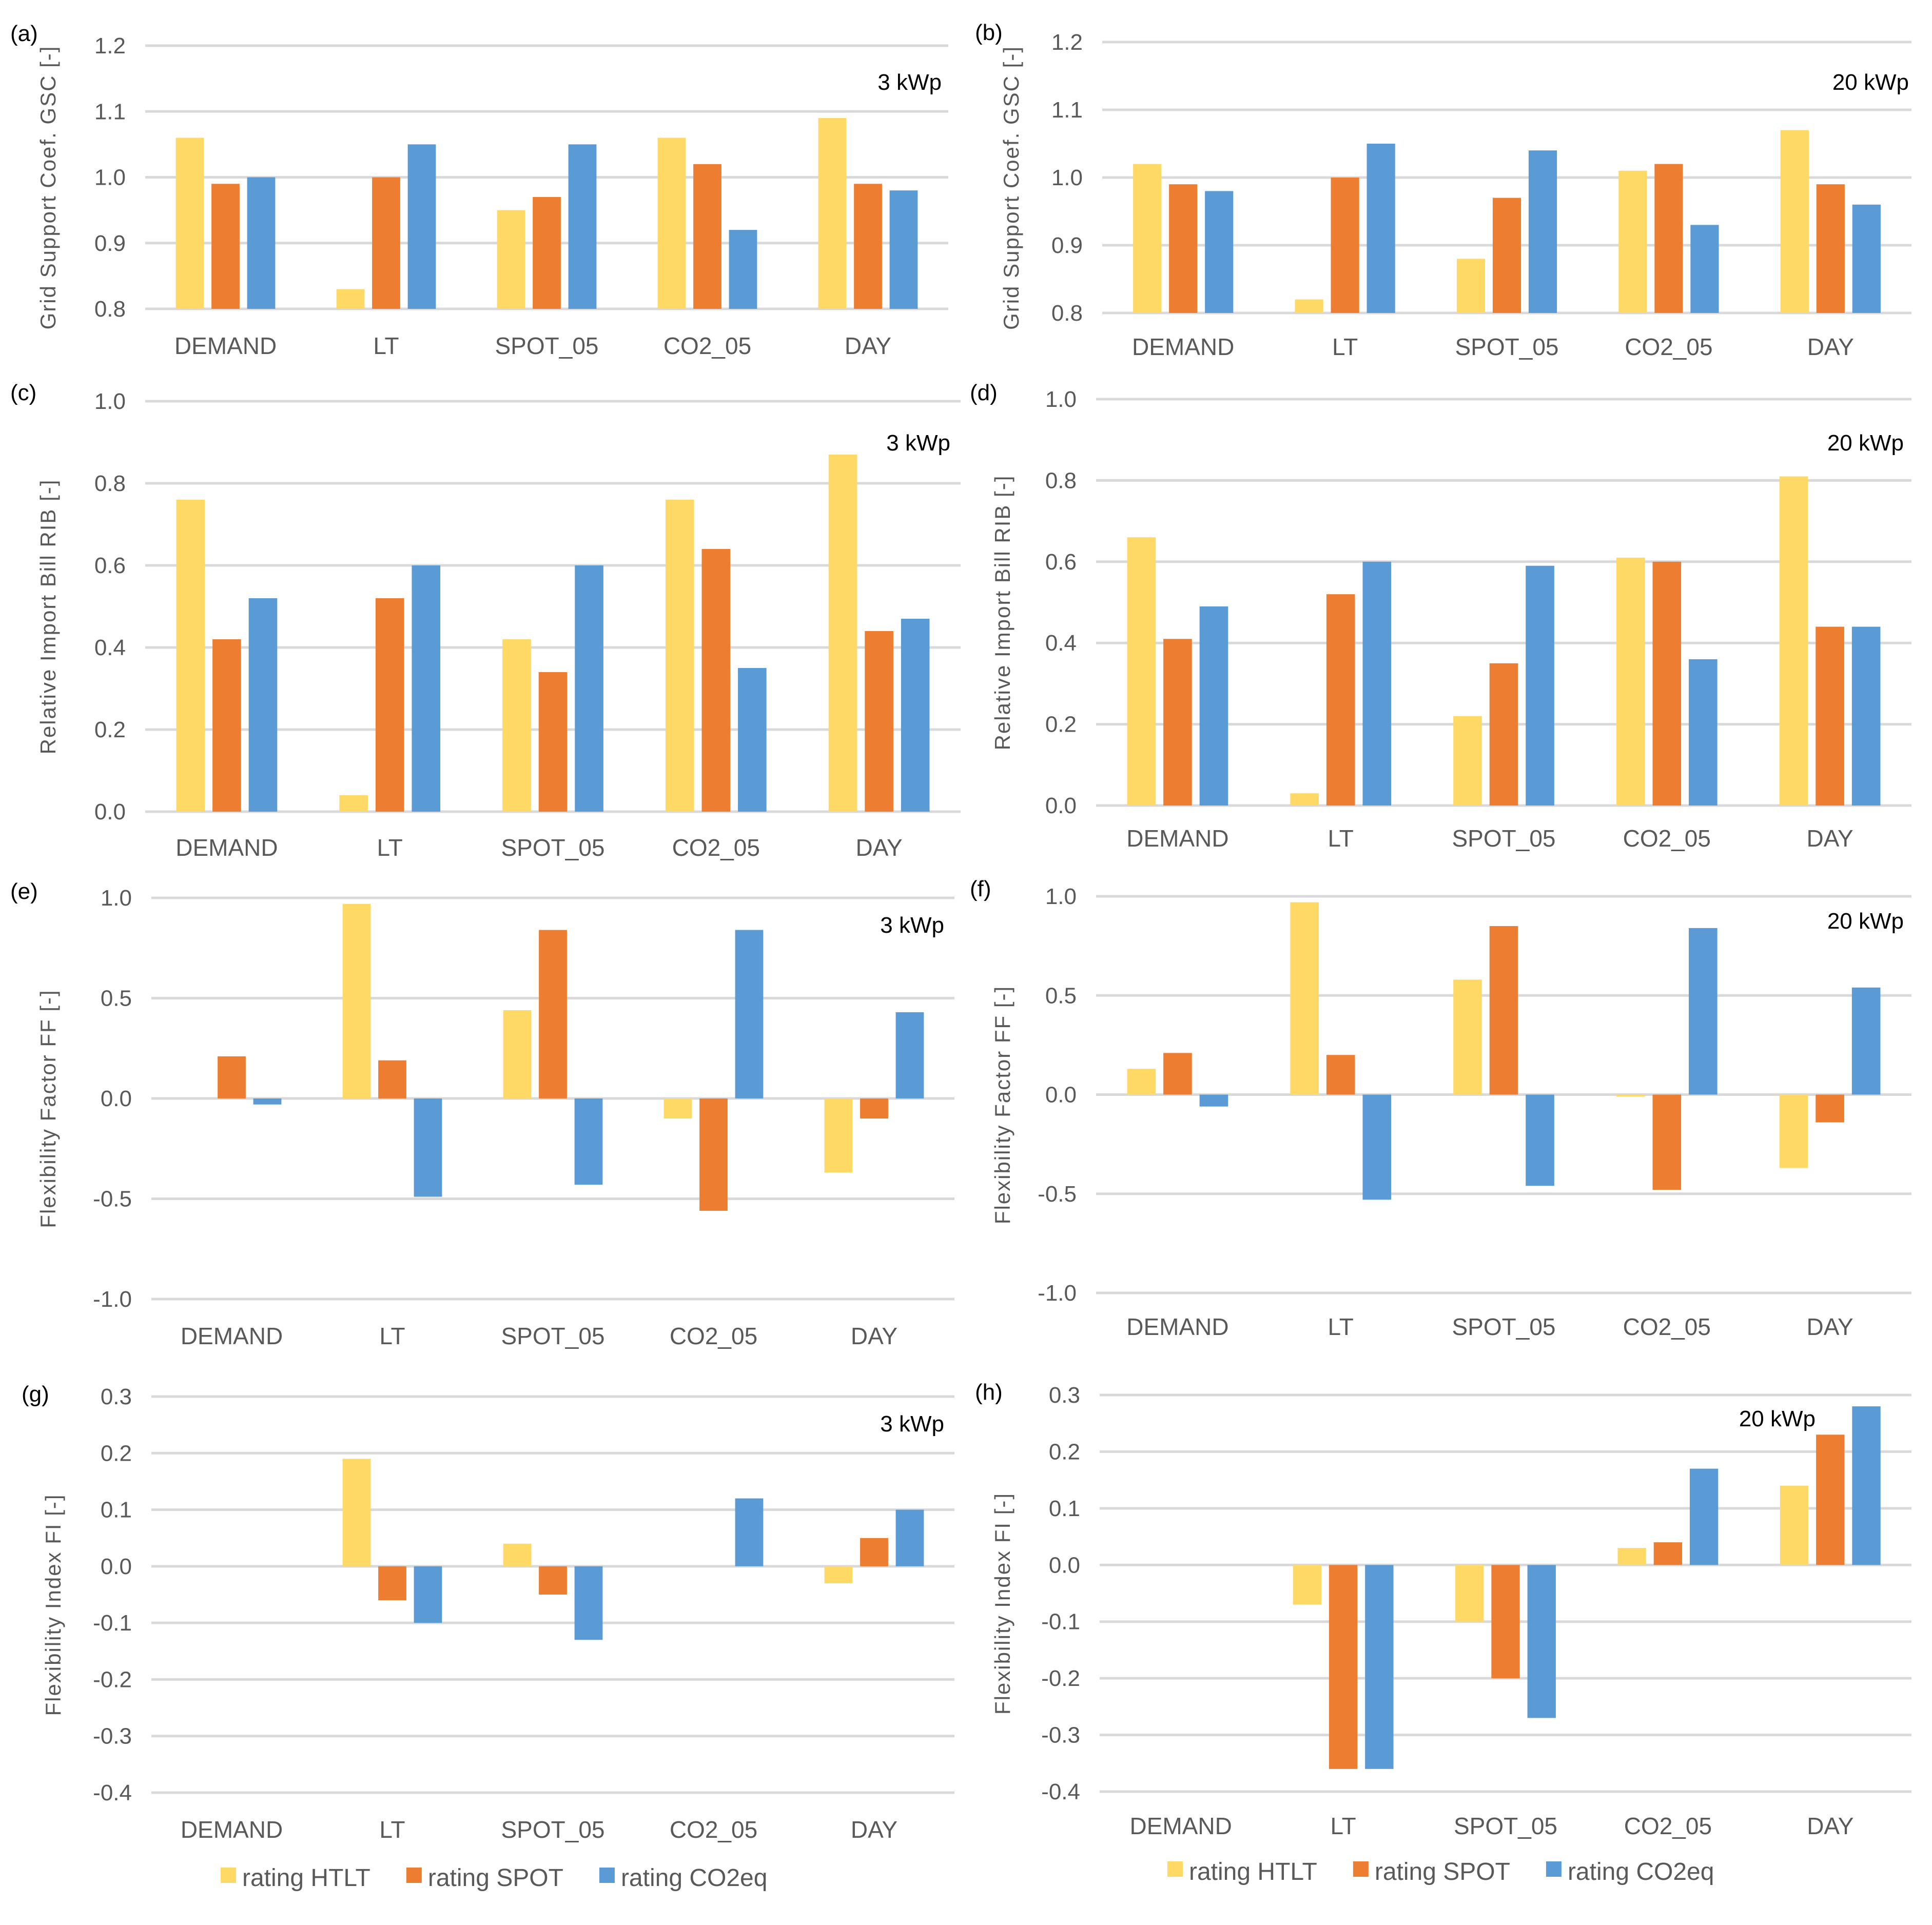  I want to click on y-tick-label: 0.2, so click(110, 729).